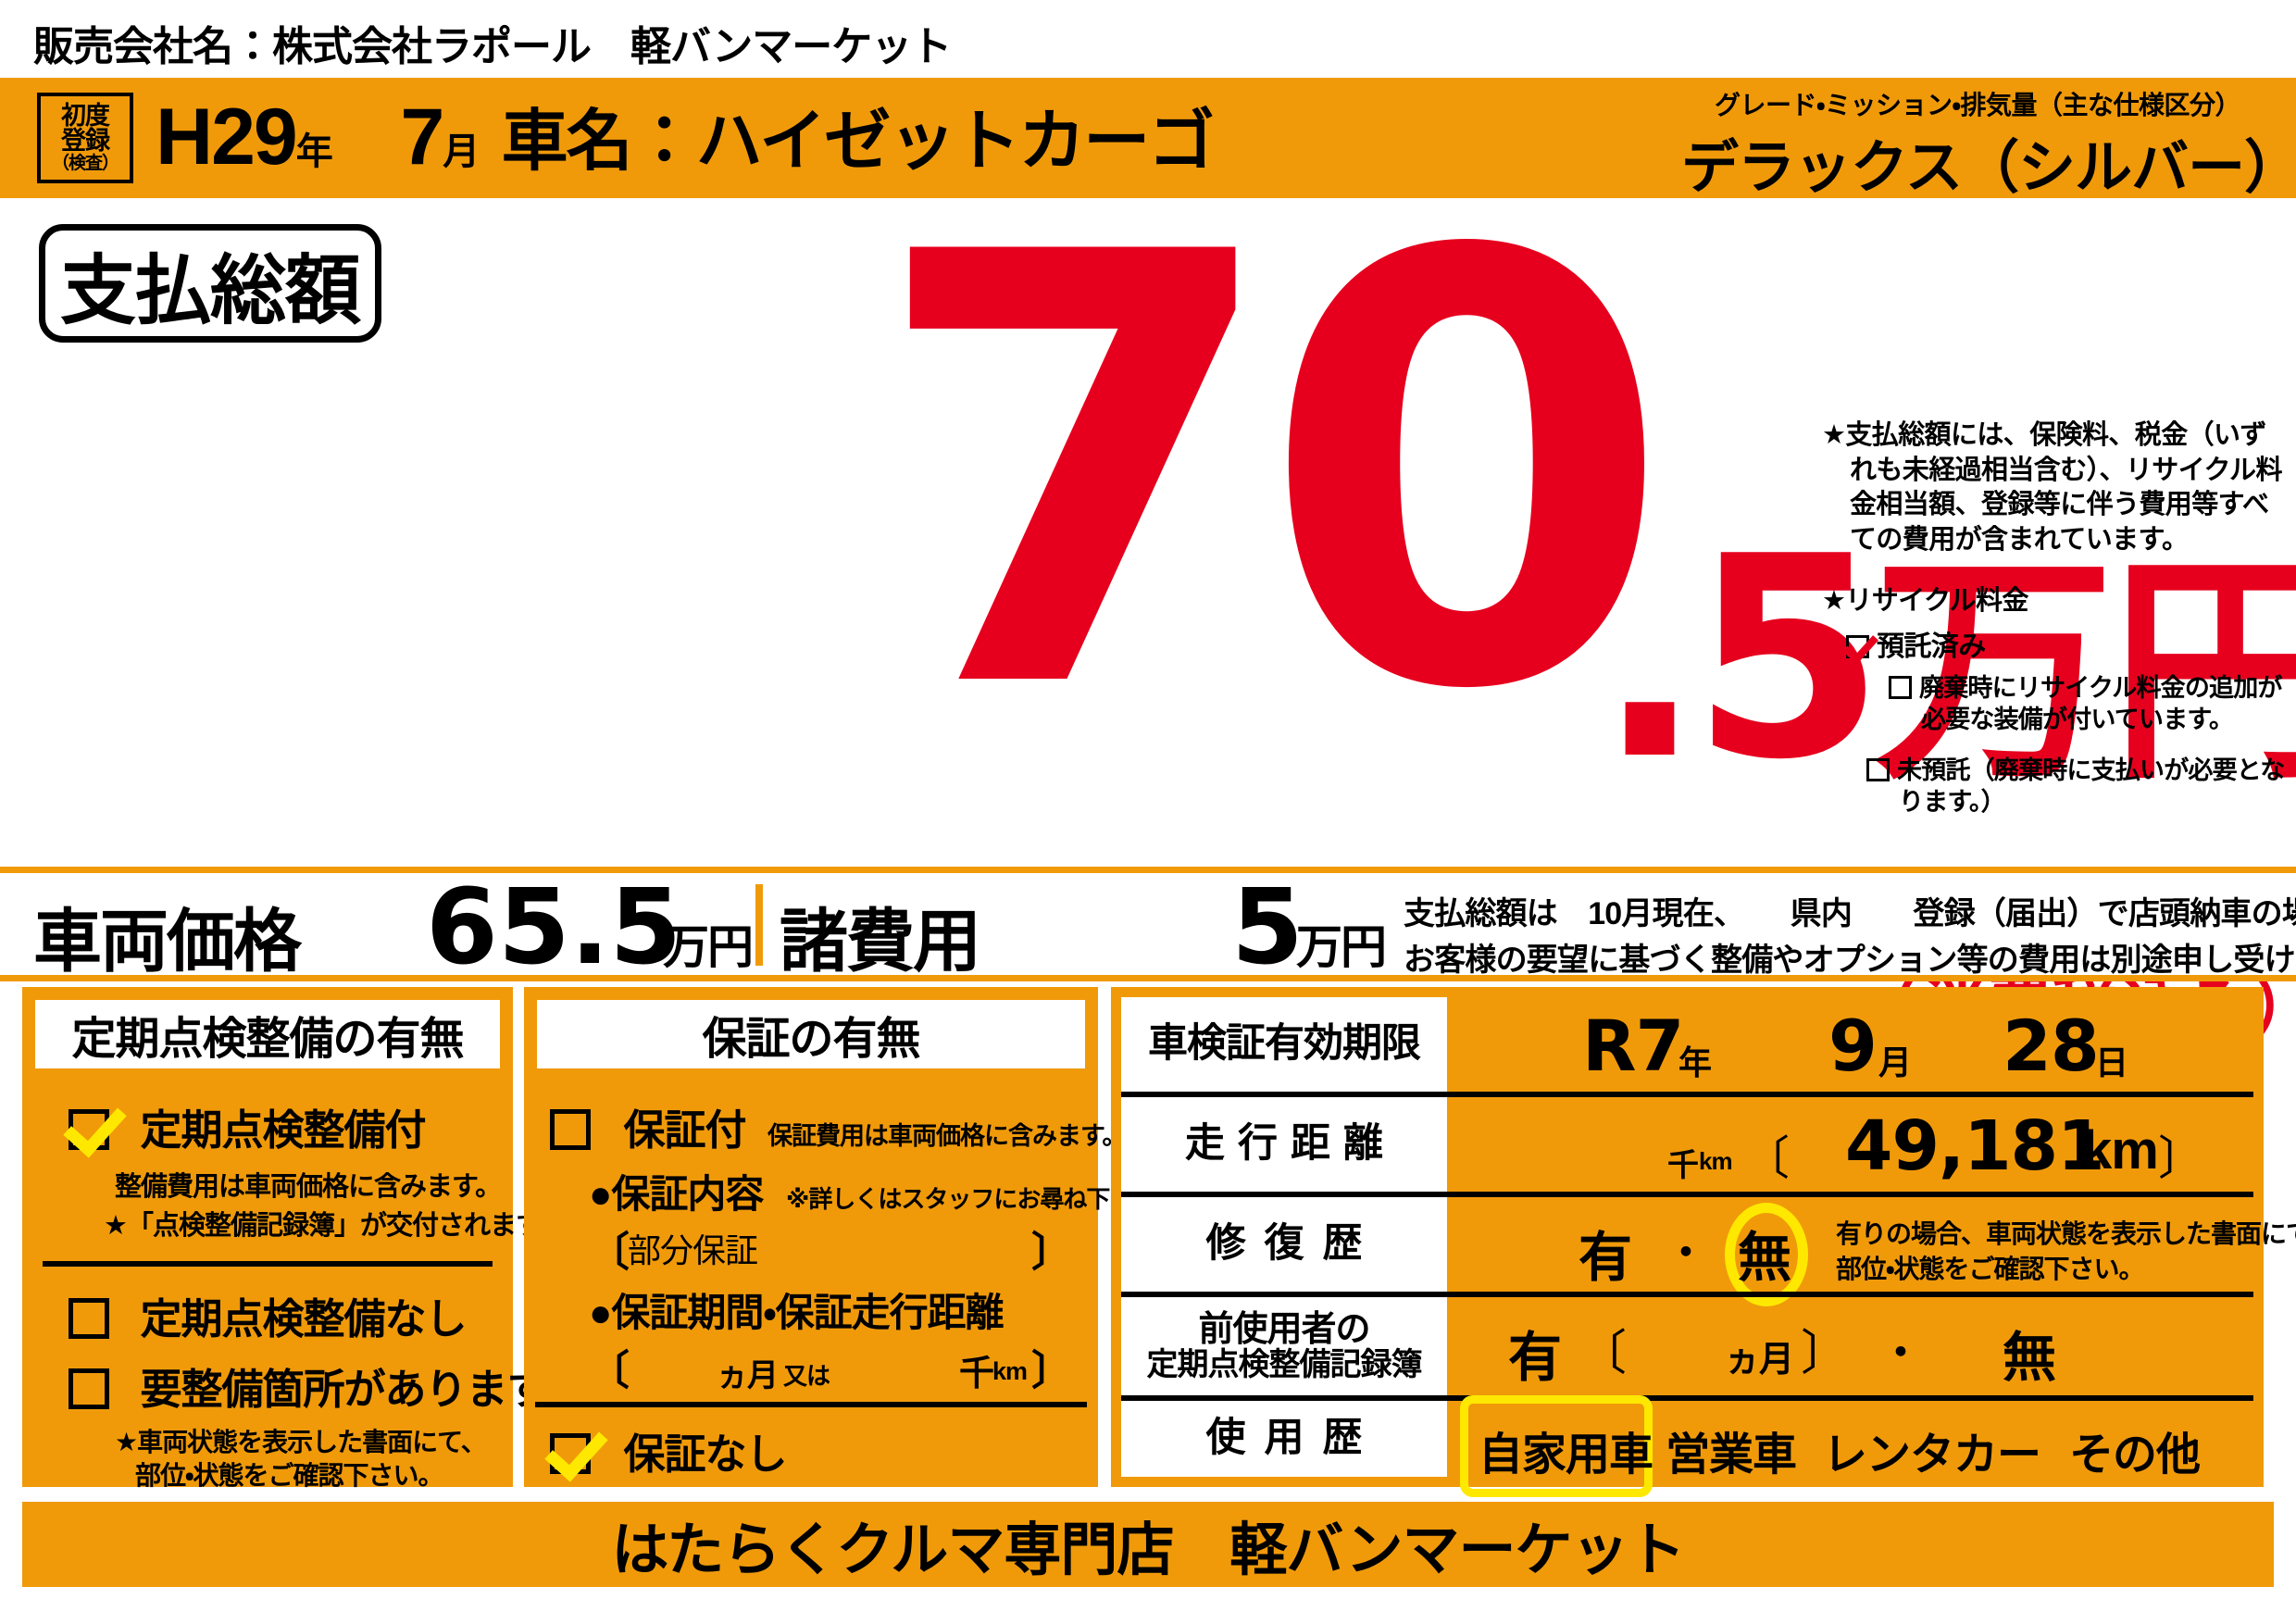 This screenshot has width=2296, height=1624. I want to click on recycle-extra-equipment-row: 廃棄時にリサイクル料金の追加が必要な装備が付いています。, so click(2087, 704).